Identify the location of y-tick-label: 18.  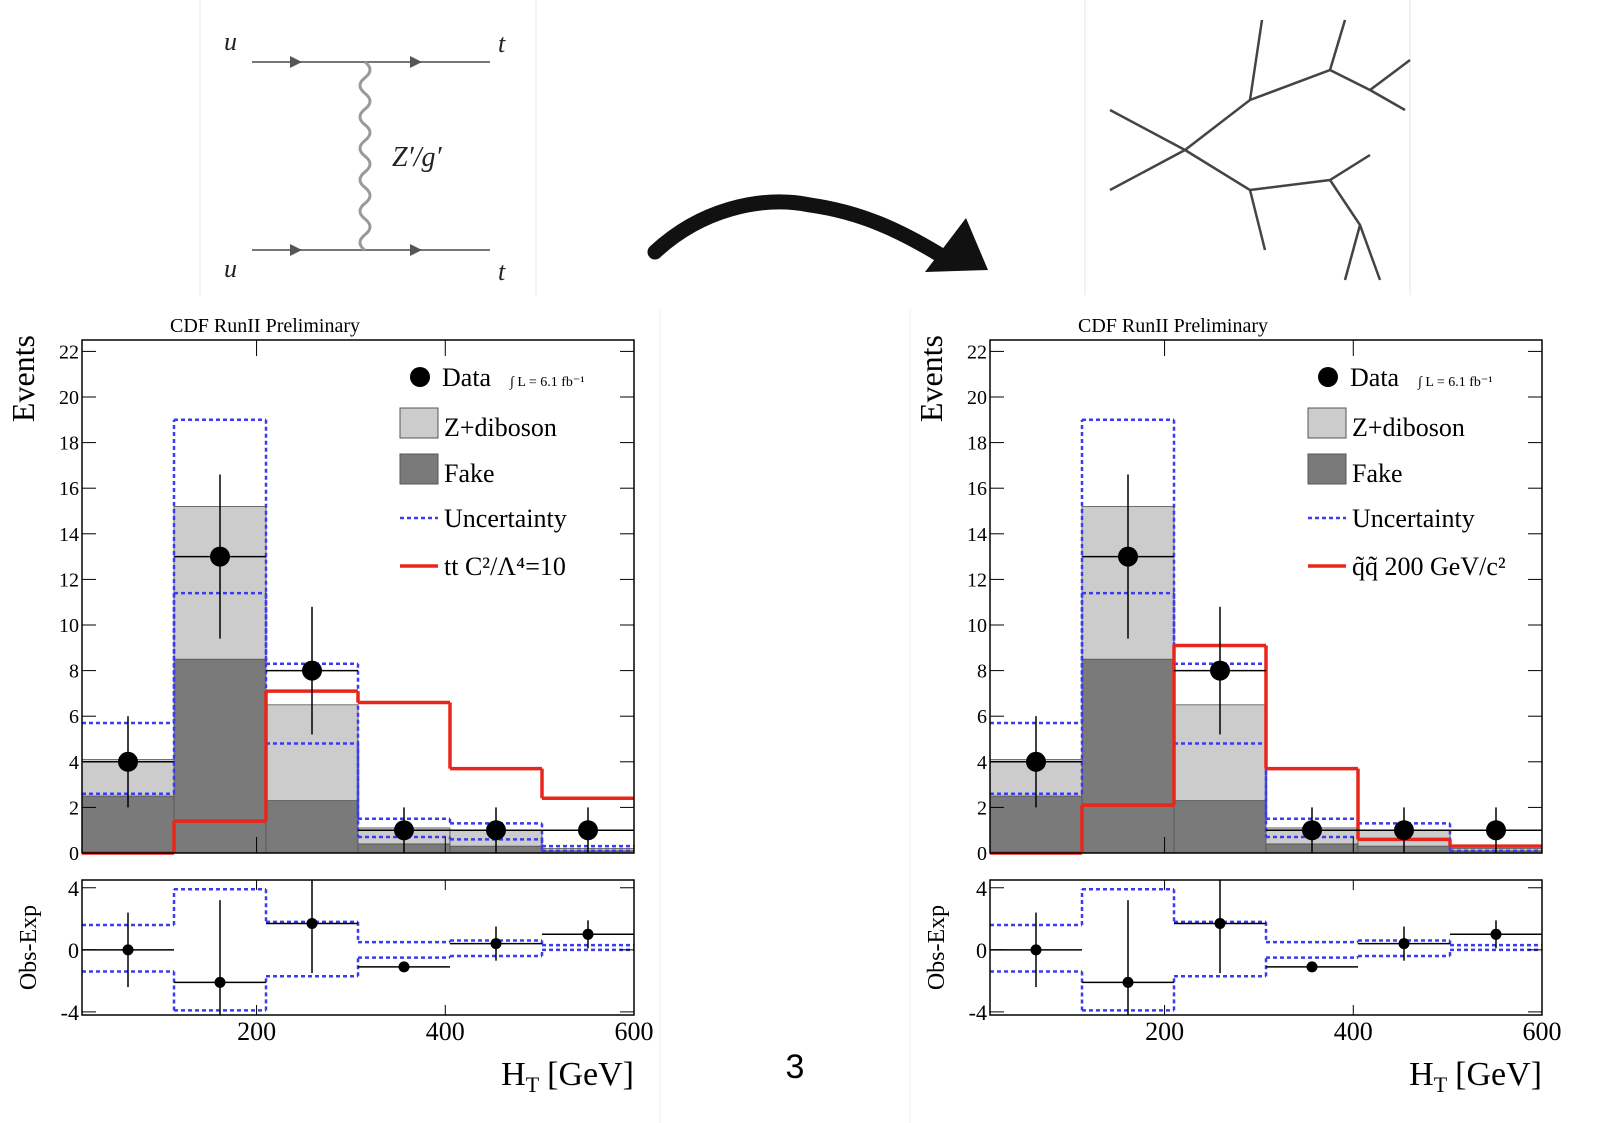
(977, 444).